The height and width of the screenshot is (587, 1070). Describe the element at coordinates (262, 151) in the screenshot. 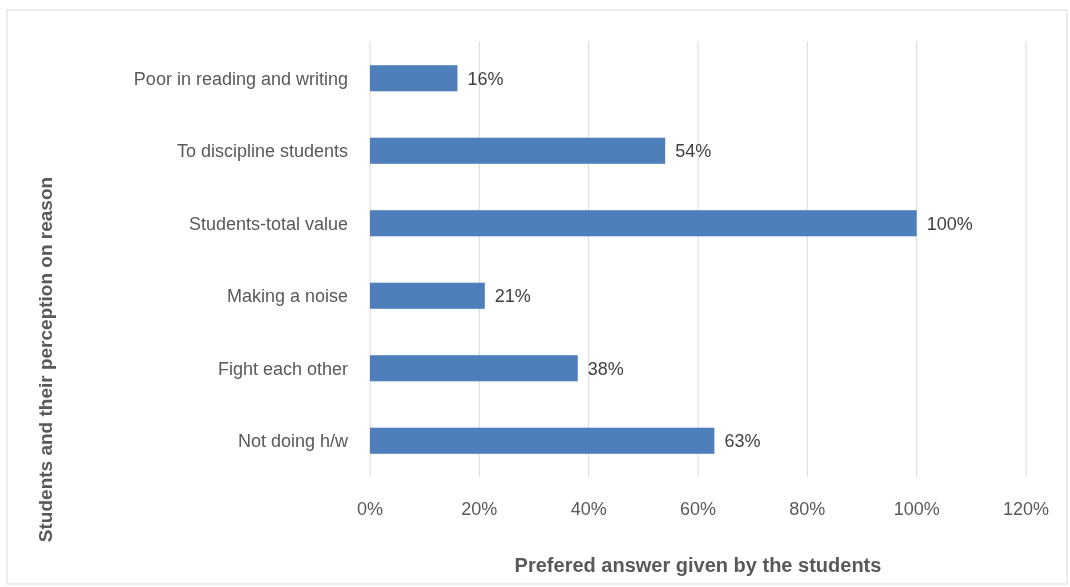

I see `y-tick-label: To discipline students` at that location.